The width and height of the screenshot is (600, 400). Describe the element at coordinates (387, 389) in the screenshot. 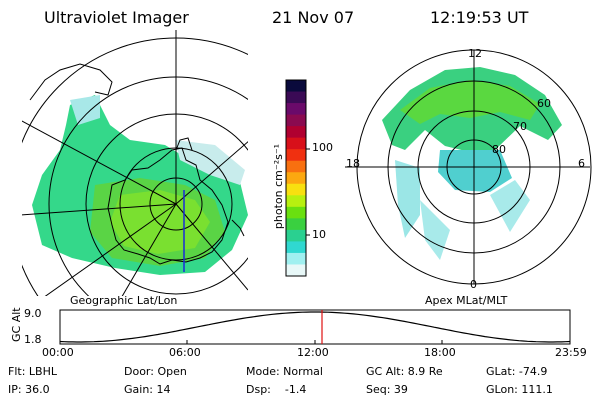

I see `info-seq: Seq: 39` at that location.